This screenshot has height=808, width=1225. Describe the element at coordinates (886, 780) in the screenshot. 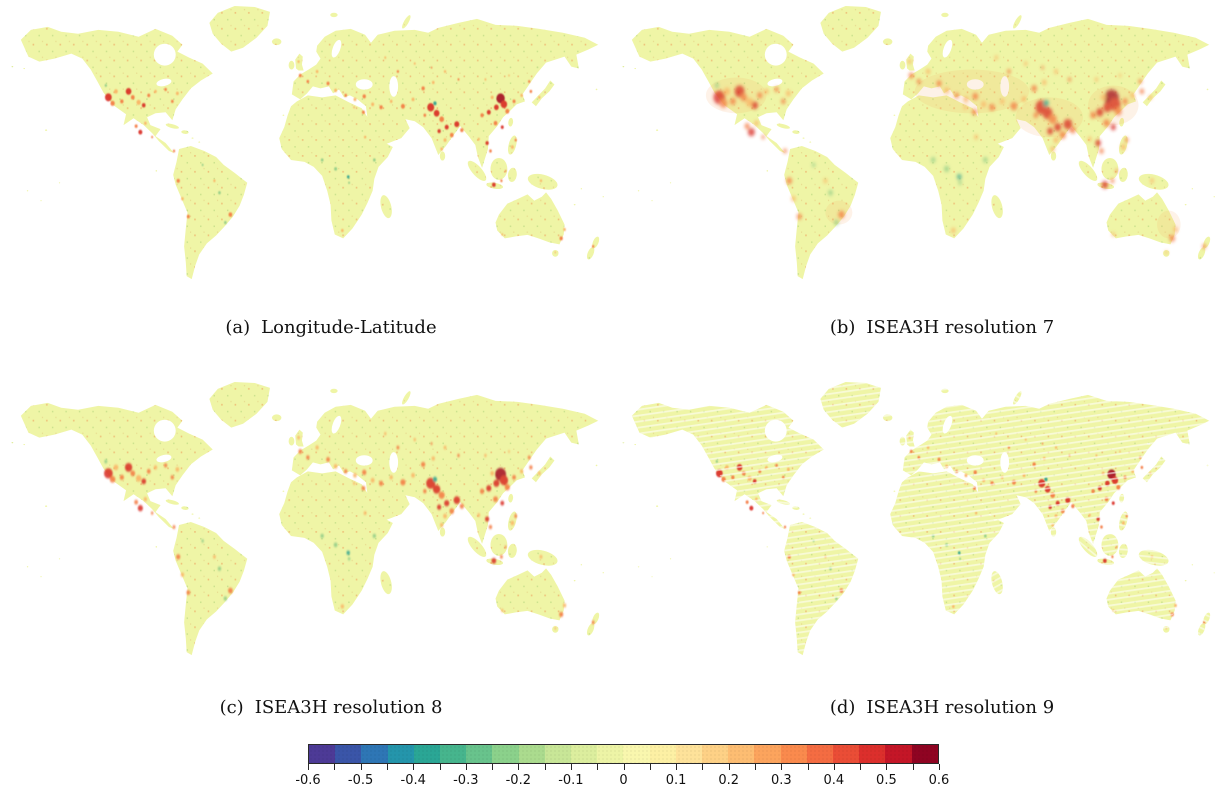

I see `colorbar-tick-label: 0.5` at that location.